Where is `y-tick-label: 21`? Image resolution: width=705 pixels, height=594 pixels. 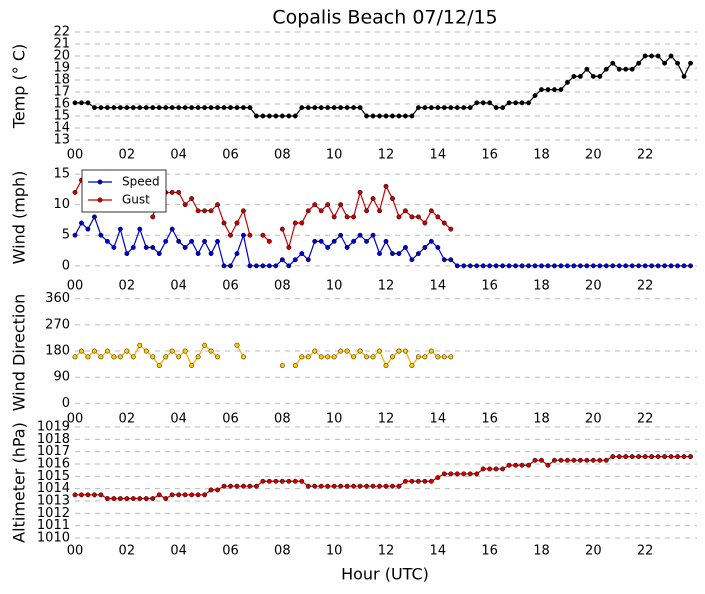
y-tick-label: 21 is located at coordinates (61, 44).